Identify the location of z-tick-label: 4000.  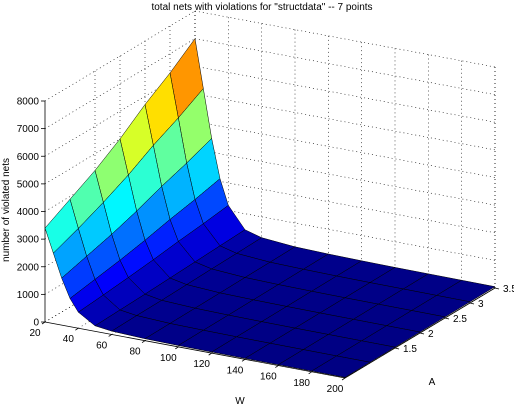
(28, 212).